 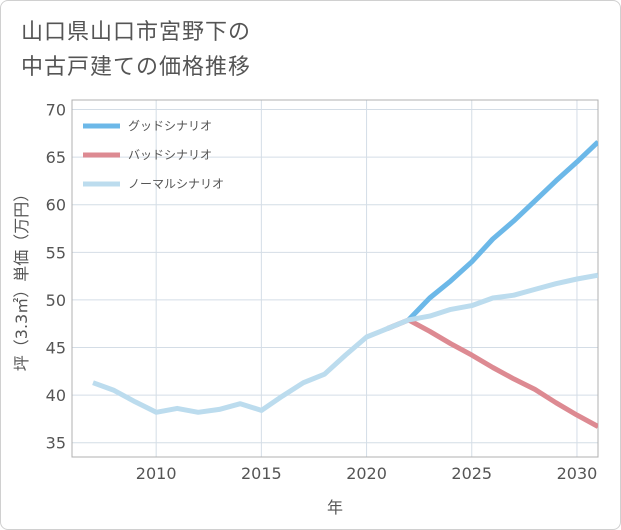 What do you see at coordinates (56, 300) in the screenshot?
I see `y-tick-label: 50` at bounding box center [56, 300].